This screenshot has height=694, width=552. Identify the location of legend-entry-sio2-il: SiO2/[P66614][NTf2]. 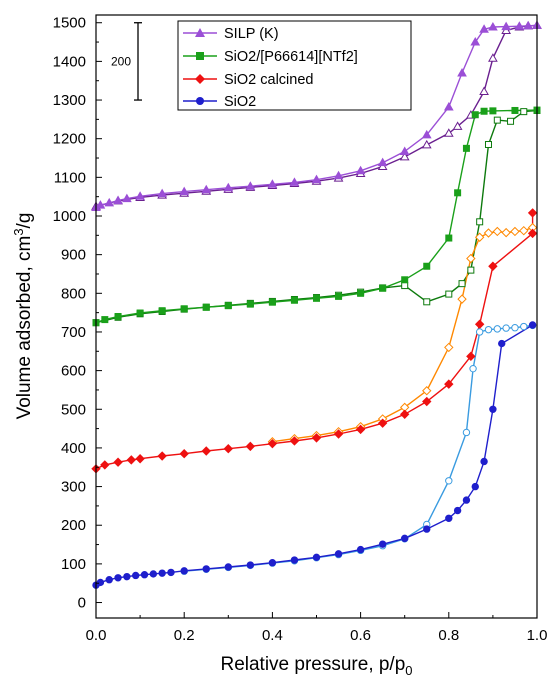
(270, 57).